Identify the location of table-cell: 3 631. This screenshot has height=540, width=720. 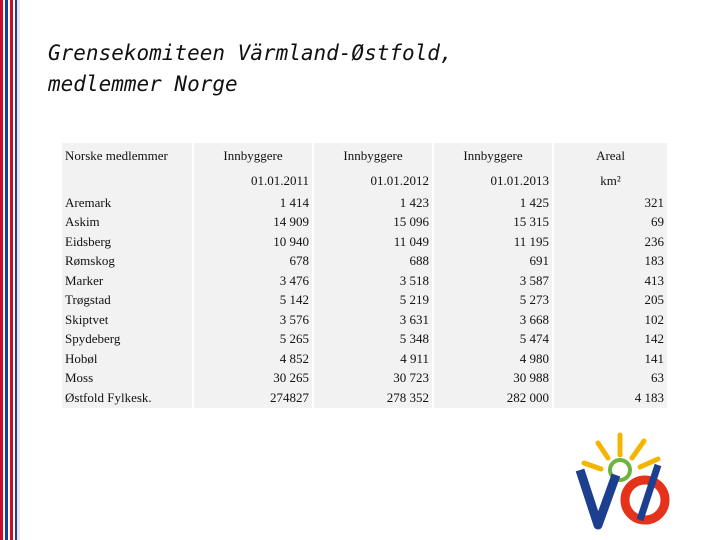
(373, 320).